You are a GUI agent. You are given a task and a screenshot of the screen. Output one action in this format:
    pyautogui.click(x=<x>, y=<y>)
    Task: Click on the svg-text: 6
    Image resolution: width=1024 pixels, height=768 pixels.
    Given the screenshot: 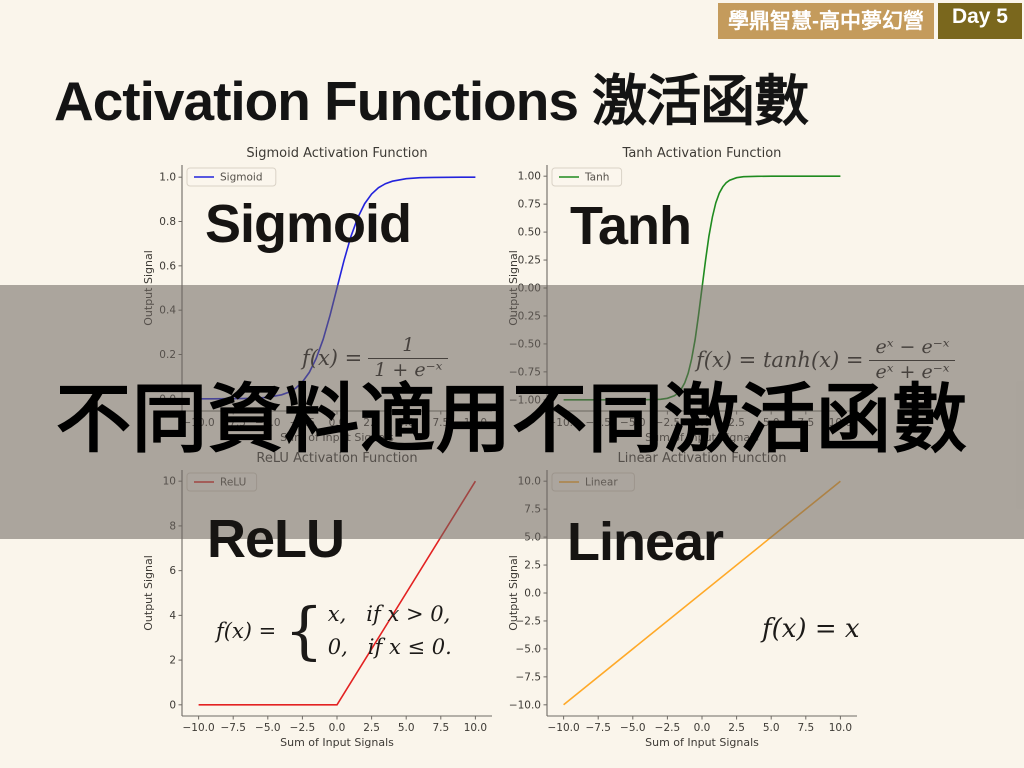 What is the action you would take?
    pyautogui.click(x=172, y=571)
    